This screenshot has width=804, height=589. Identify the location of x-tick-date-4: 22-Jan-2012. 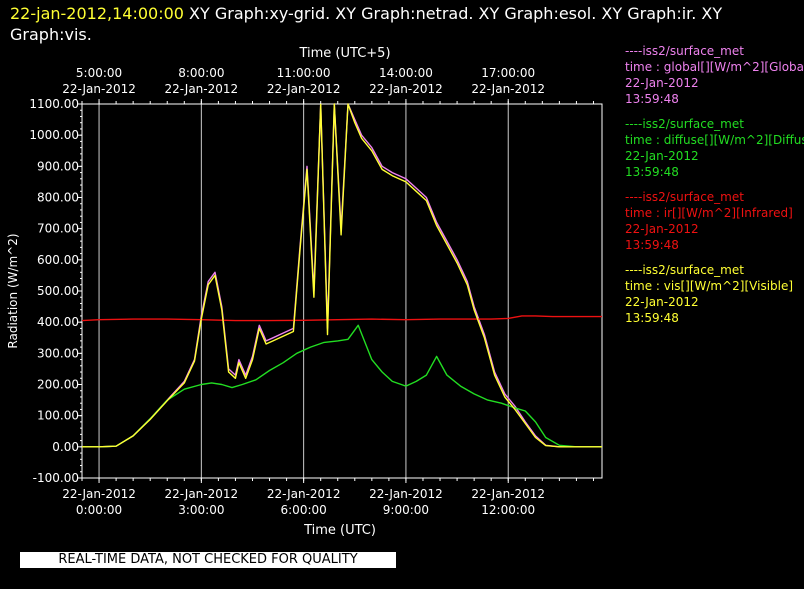
(508, 494).